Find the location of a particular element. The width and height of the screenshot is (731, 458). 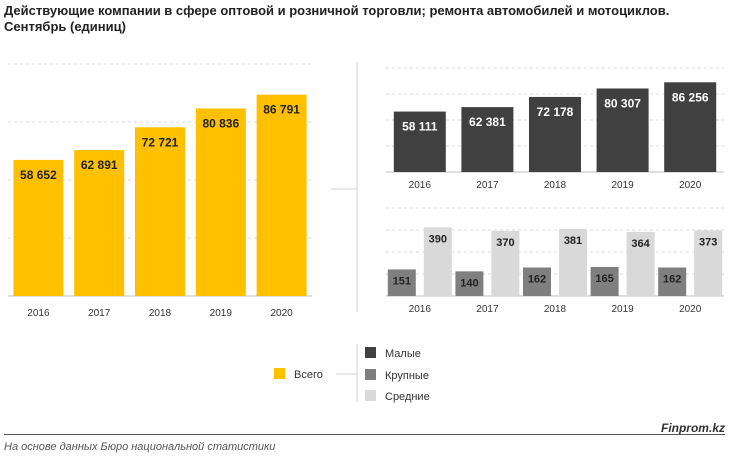

legend-item-small: Малые is located at coordinates (393, 353).